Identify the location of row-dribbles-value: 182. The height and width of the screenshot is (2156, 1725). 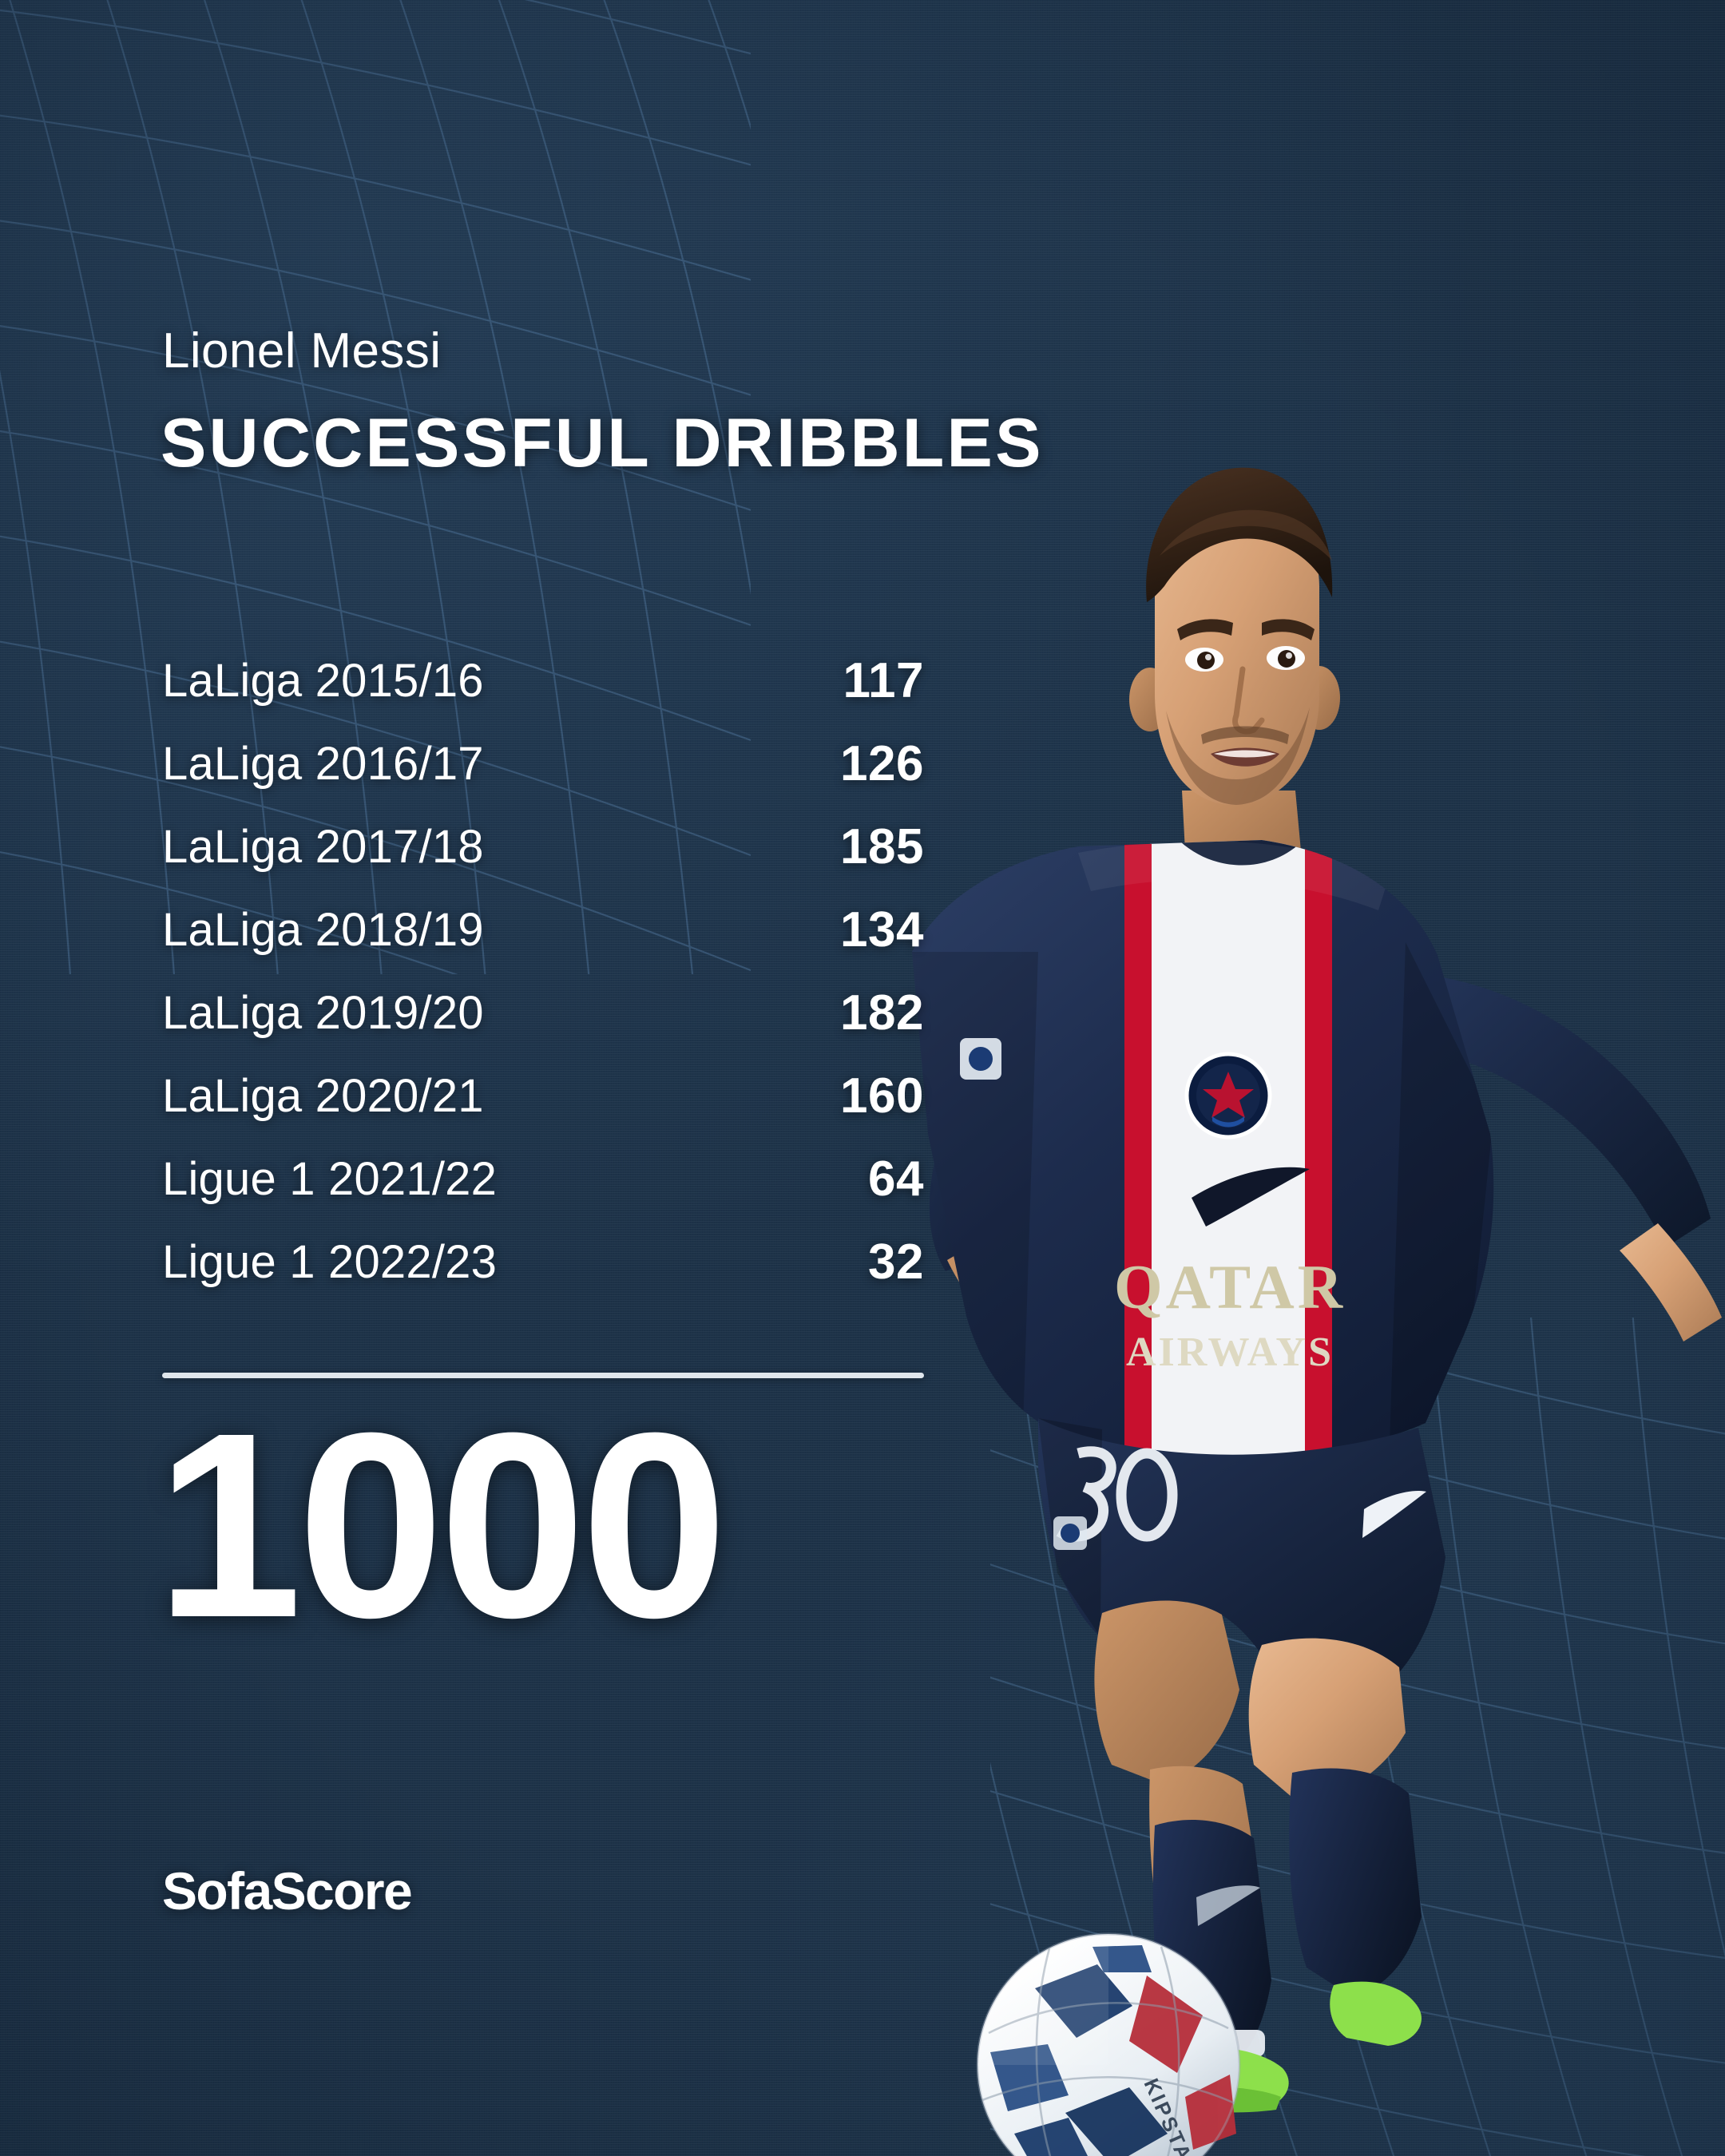
(882, 1012).